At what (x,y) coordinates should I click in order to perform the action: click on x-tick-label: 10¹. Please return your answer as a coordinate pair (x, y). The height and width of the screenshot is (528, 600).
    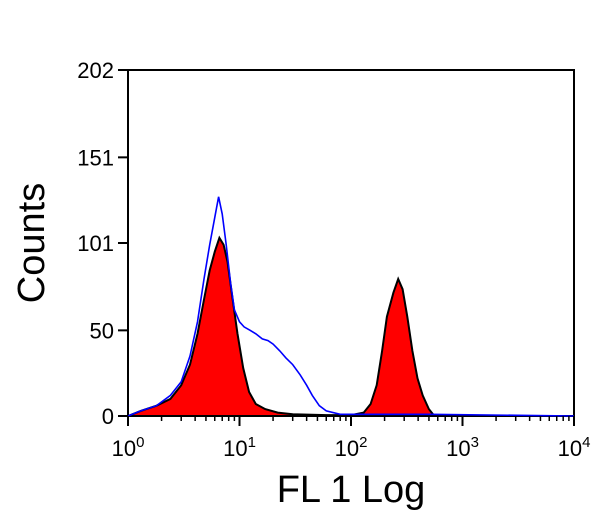
    Looking at the image, I should click on (239, 447).